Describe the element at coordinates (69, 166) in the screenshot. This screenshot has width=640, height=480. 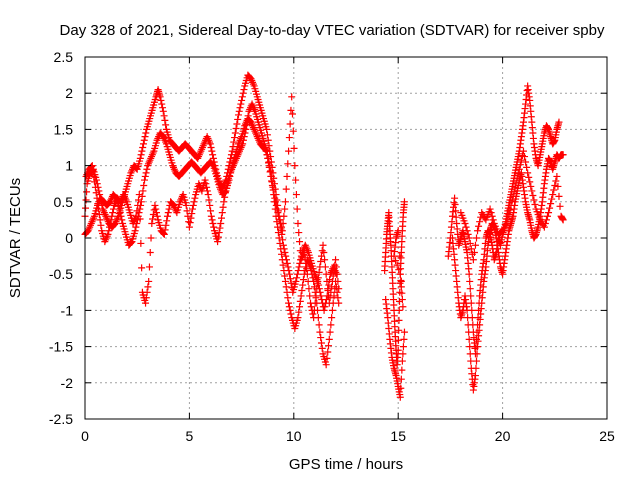
I see `y-tick-label: 1` at that location.